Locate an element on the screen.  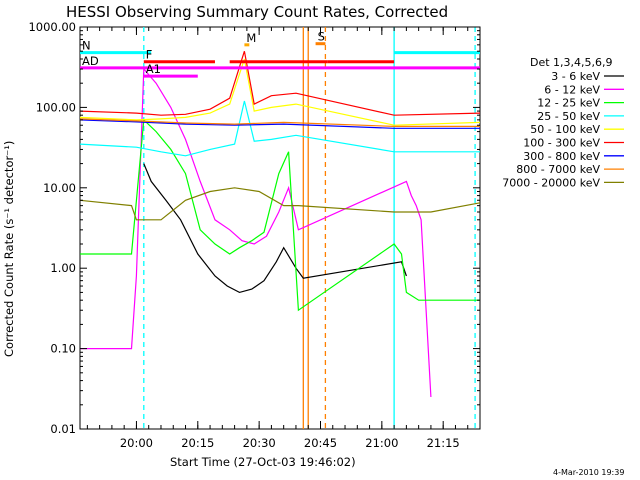
flag-label: A1 is located at coordinates (153, 69).